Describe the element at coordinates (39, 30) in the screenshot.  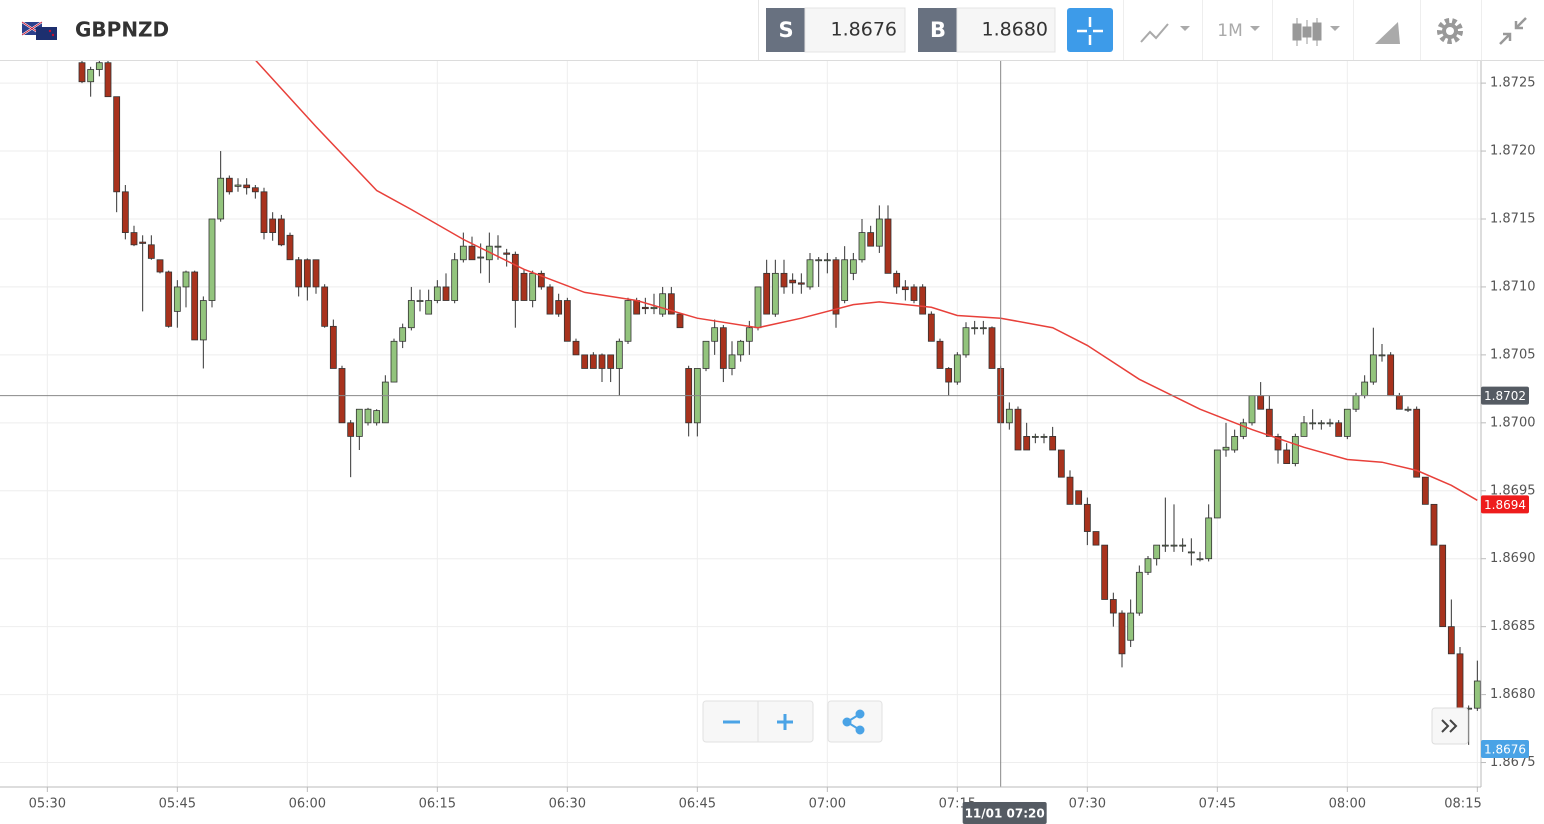
I see `flag-icon` at that location.